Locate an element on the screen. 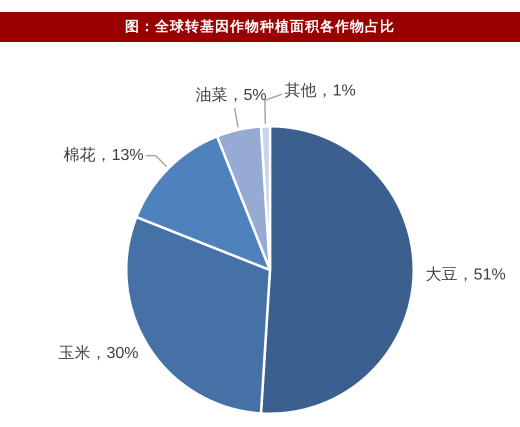 The image size is (520, 427). chart-title: 图：全球转基因作物种植面积各作物占比 is located at coordinates (260, 27).